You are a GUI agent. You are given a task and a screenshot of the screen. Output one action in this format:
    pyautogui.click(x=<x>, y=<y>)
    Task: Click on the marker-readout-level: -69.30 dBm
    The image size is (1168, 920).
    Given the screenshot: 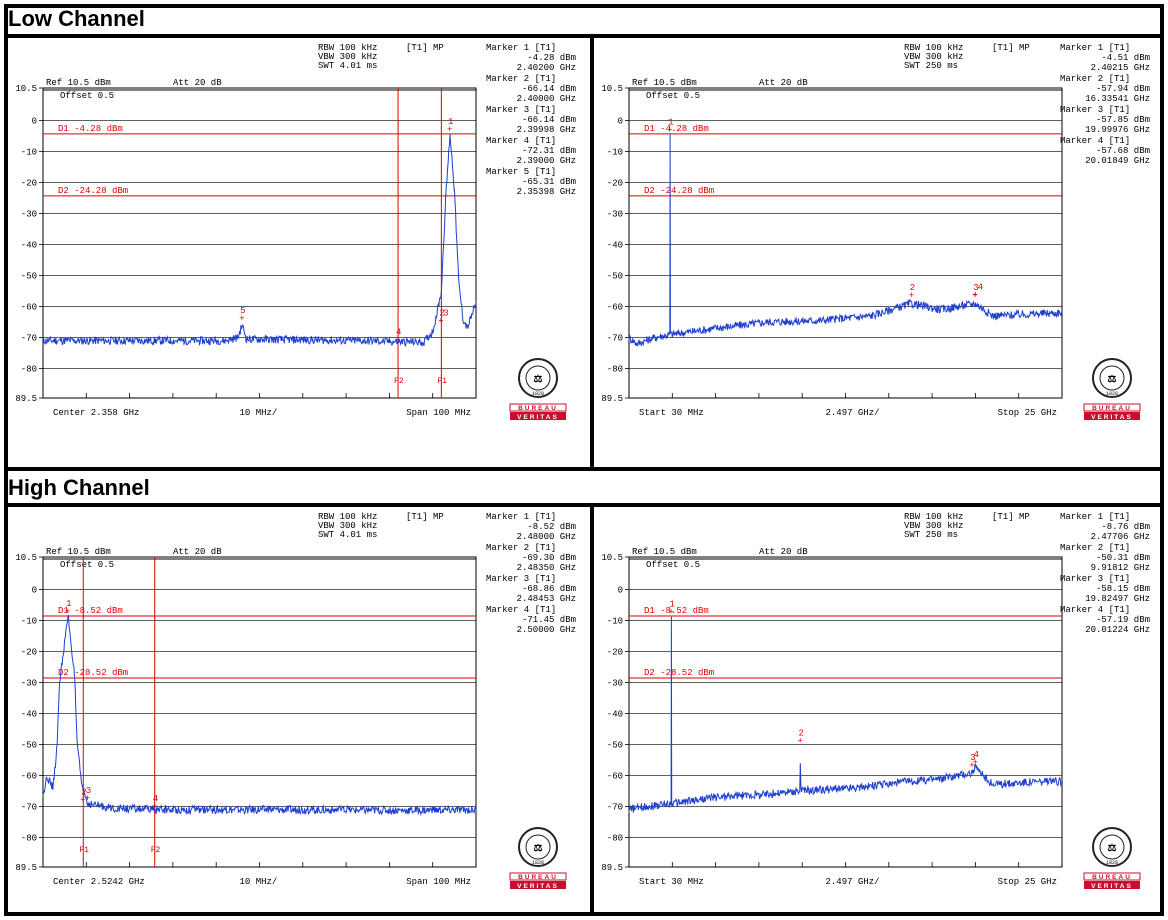 What is the action you would take?
    pyautogui.click(x=549, y=558)
    